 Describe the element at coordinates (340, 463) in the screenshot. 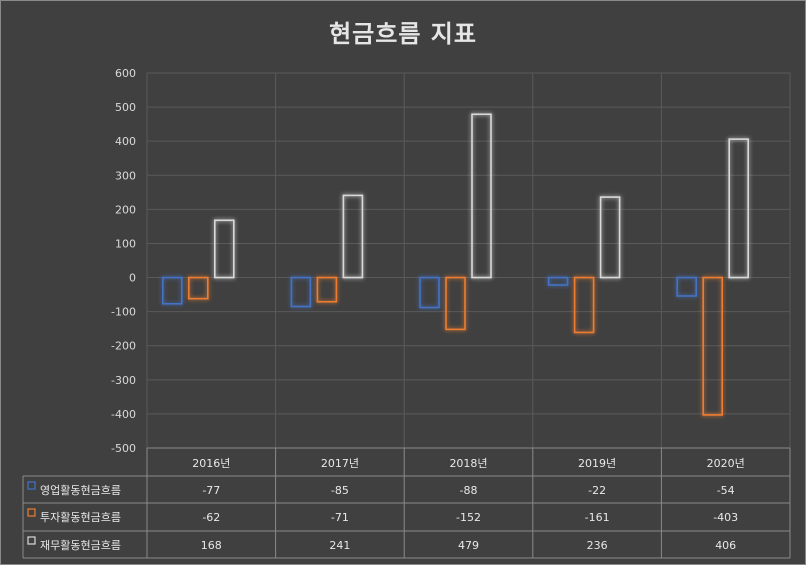

I see `x-tick-label: 2017년` at that location.